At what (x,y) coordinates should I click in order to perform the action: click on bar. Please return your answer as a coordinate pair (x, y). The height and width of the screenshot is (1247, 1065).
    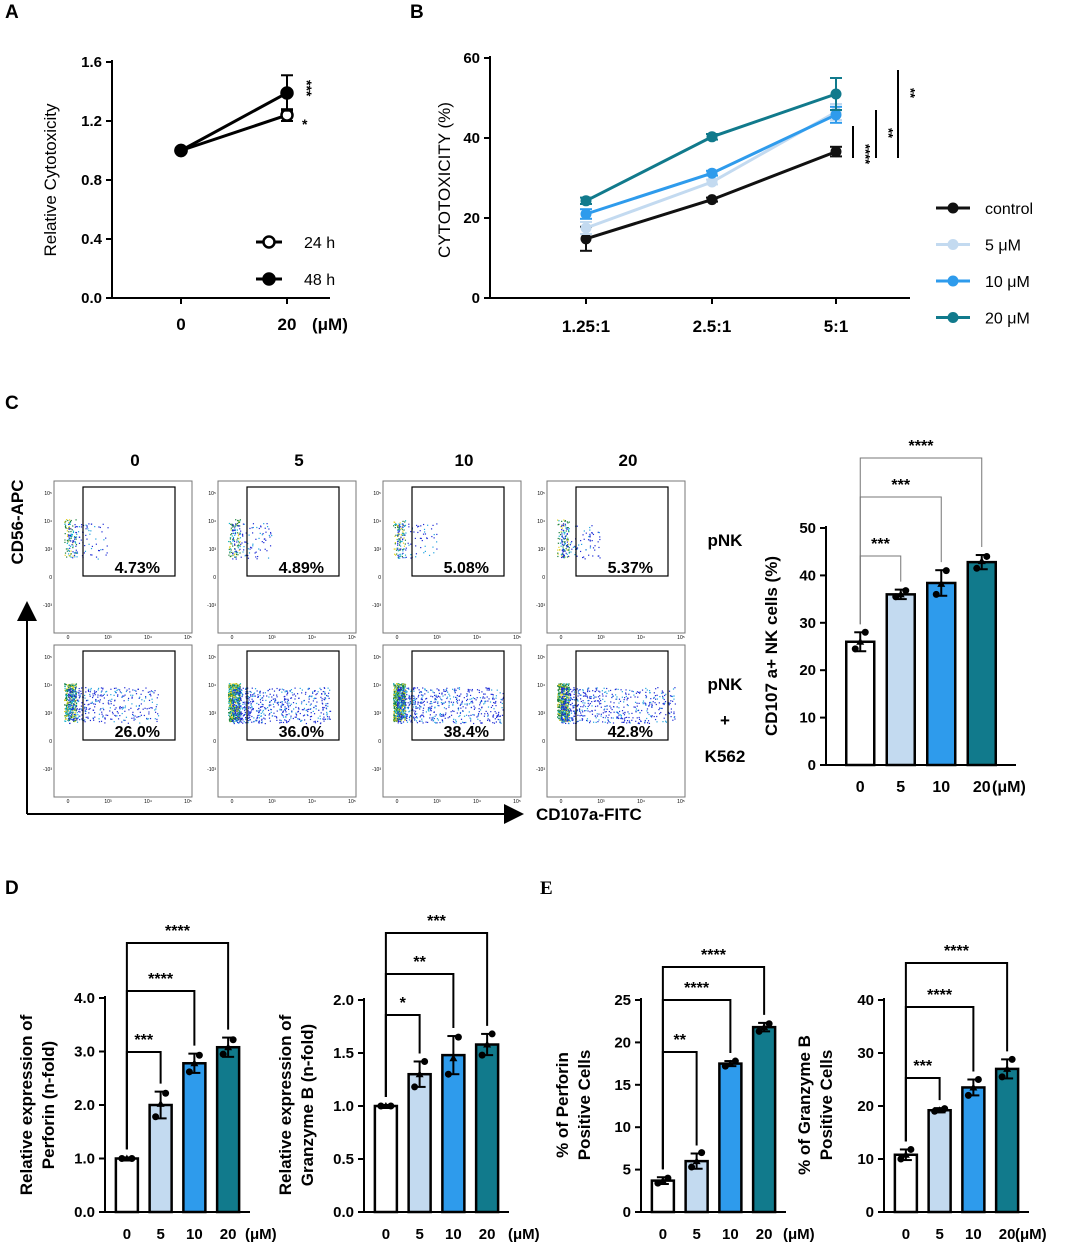
    Looking at the image, I should click on (419, 1143).